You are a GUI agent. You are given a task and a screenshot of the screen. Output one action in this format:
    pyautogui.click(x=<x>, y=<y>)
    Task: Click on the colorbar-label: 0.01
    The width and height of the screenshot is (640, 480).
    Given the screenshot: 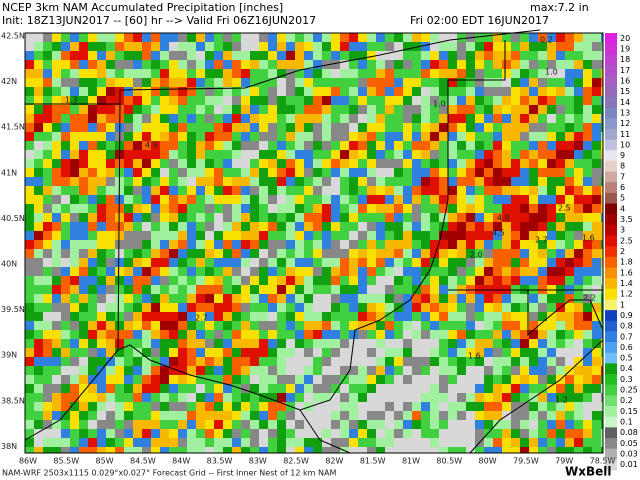 What is the action you would take?
    pyautogui.click(x=629, y=464)
    